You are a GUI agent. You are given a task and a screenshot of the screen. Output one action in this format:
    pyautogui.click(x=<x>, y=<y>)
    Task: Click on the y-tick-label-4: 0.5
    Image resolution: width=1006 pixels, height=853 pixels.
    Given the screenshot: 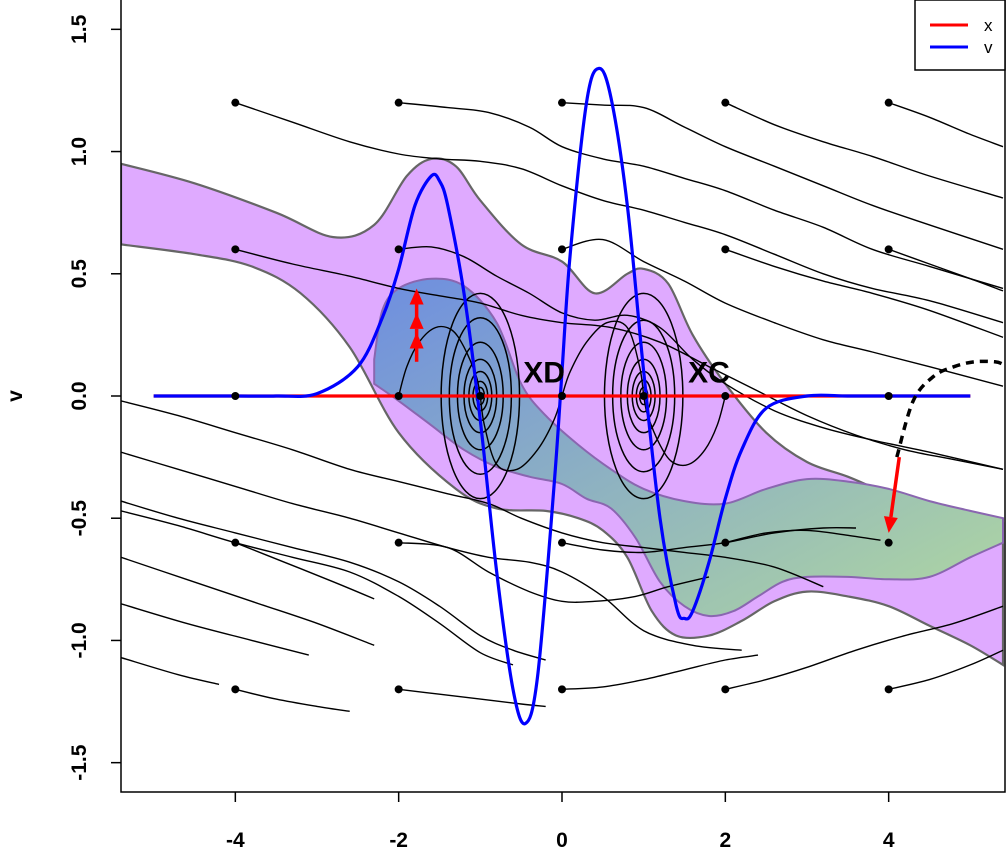 What is the action you would take?
    pyautogui.click(x=79, y=274)
    